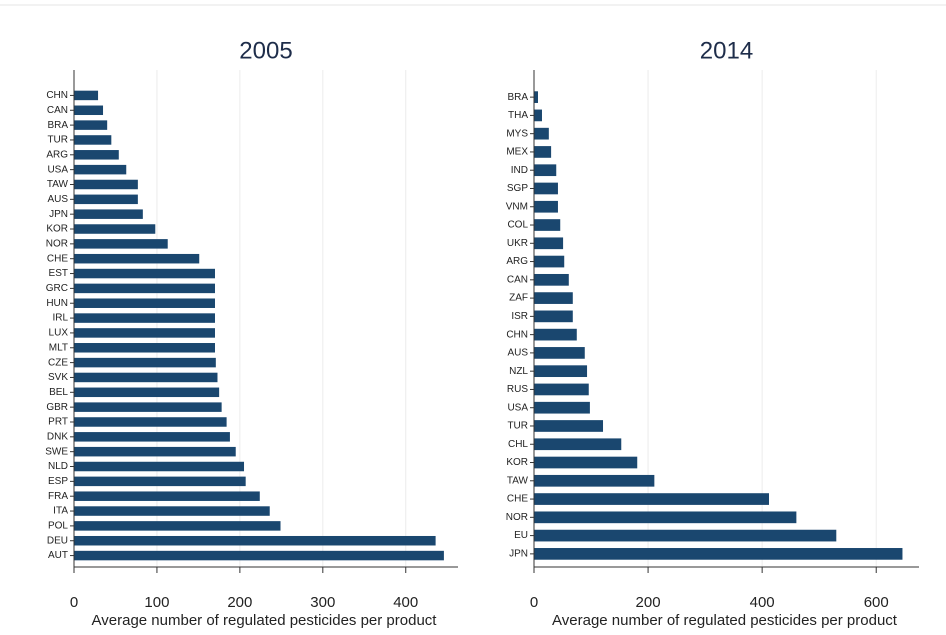 The height and width of the screenshot is (635, 946). I want to click on y-tick-label: NZL, so click(518, 371).